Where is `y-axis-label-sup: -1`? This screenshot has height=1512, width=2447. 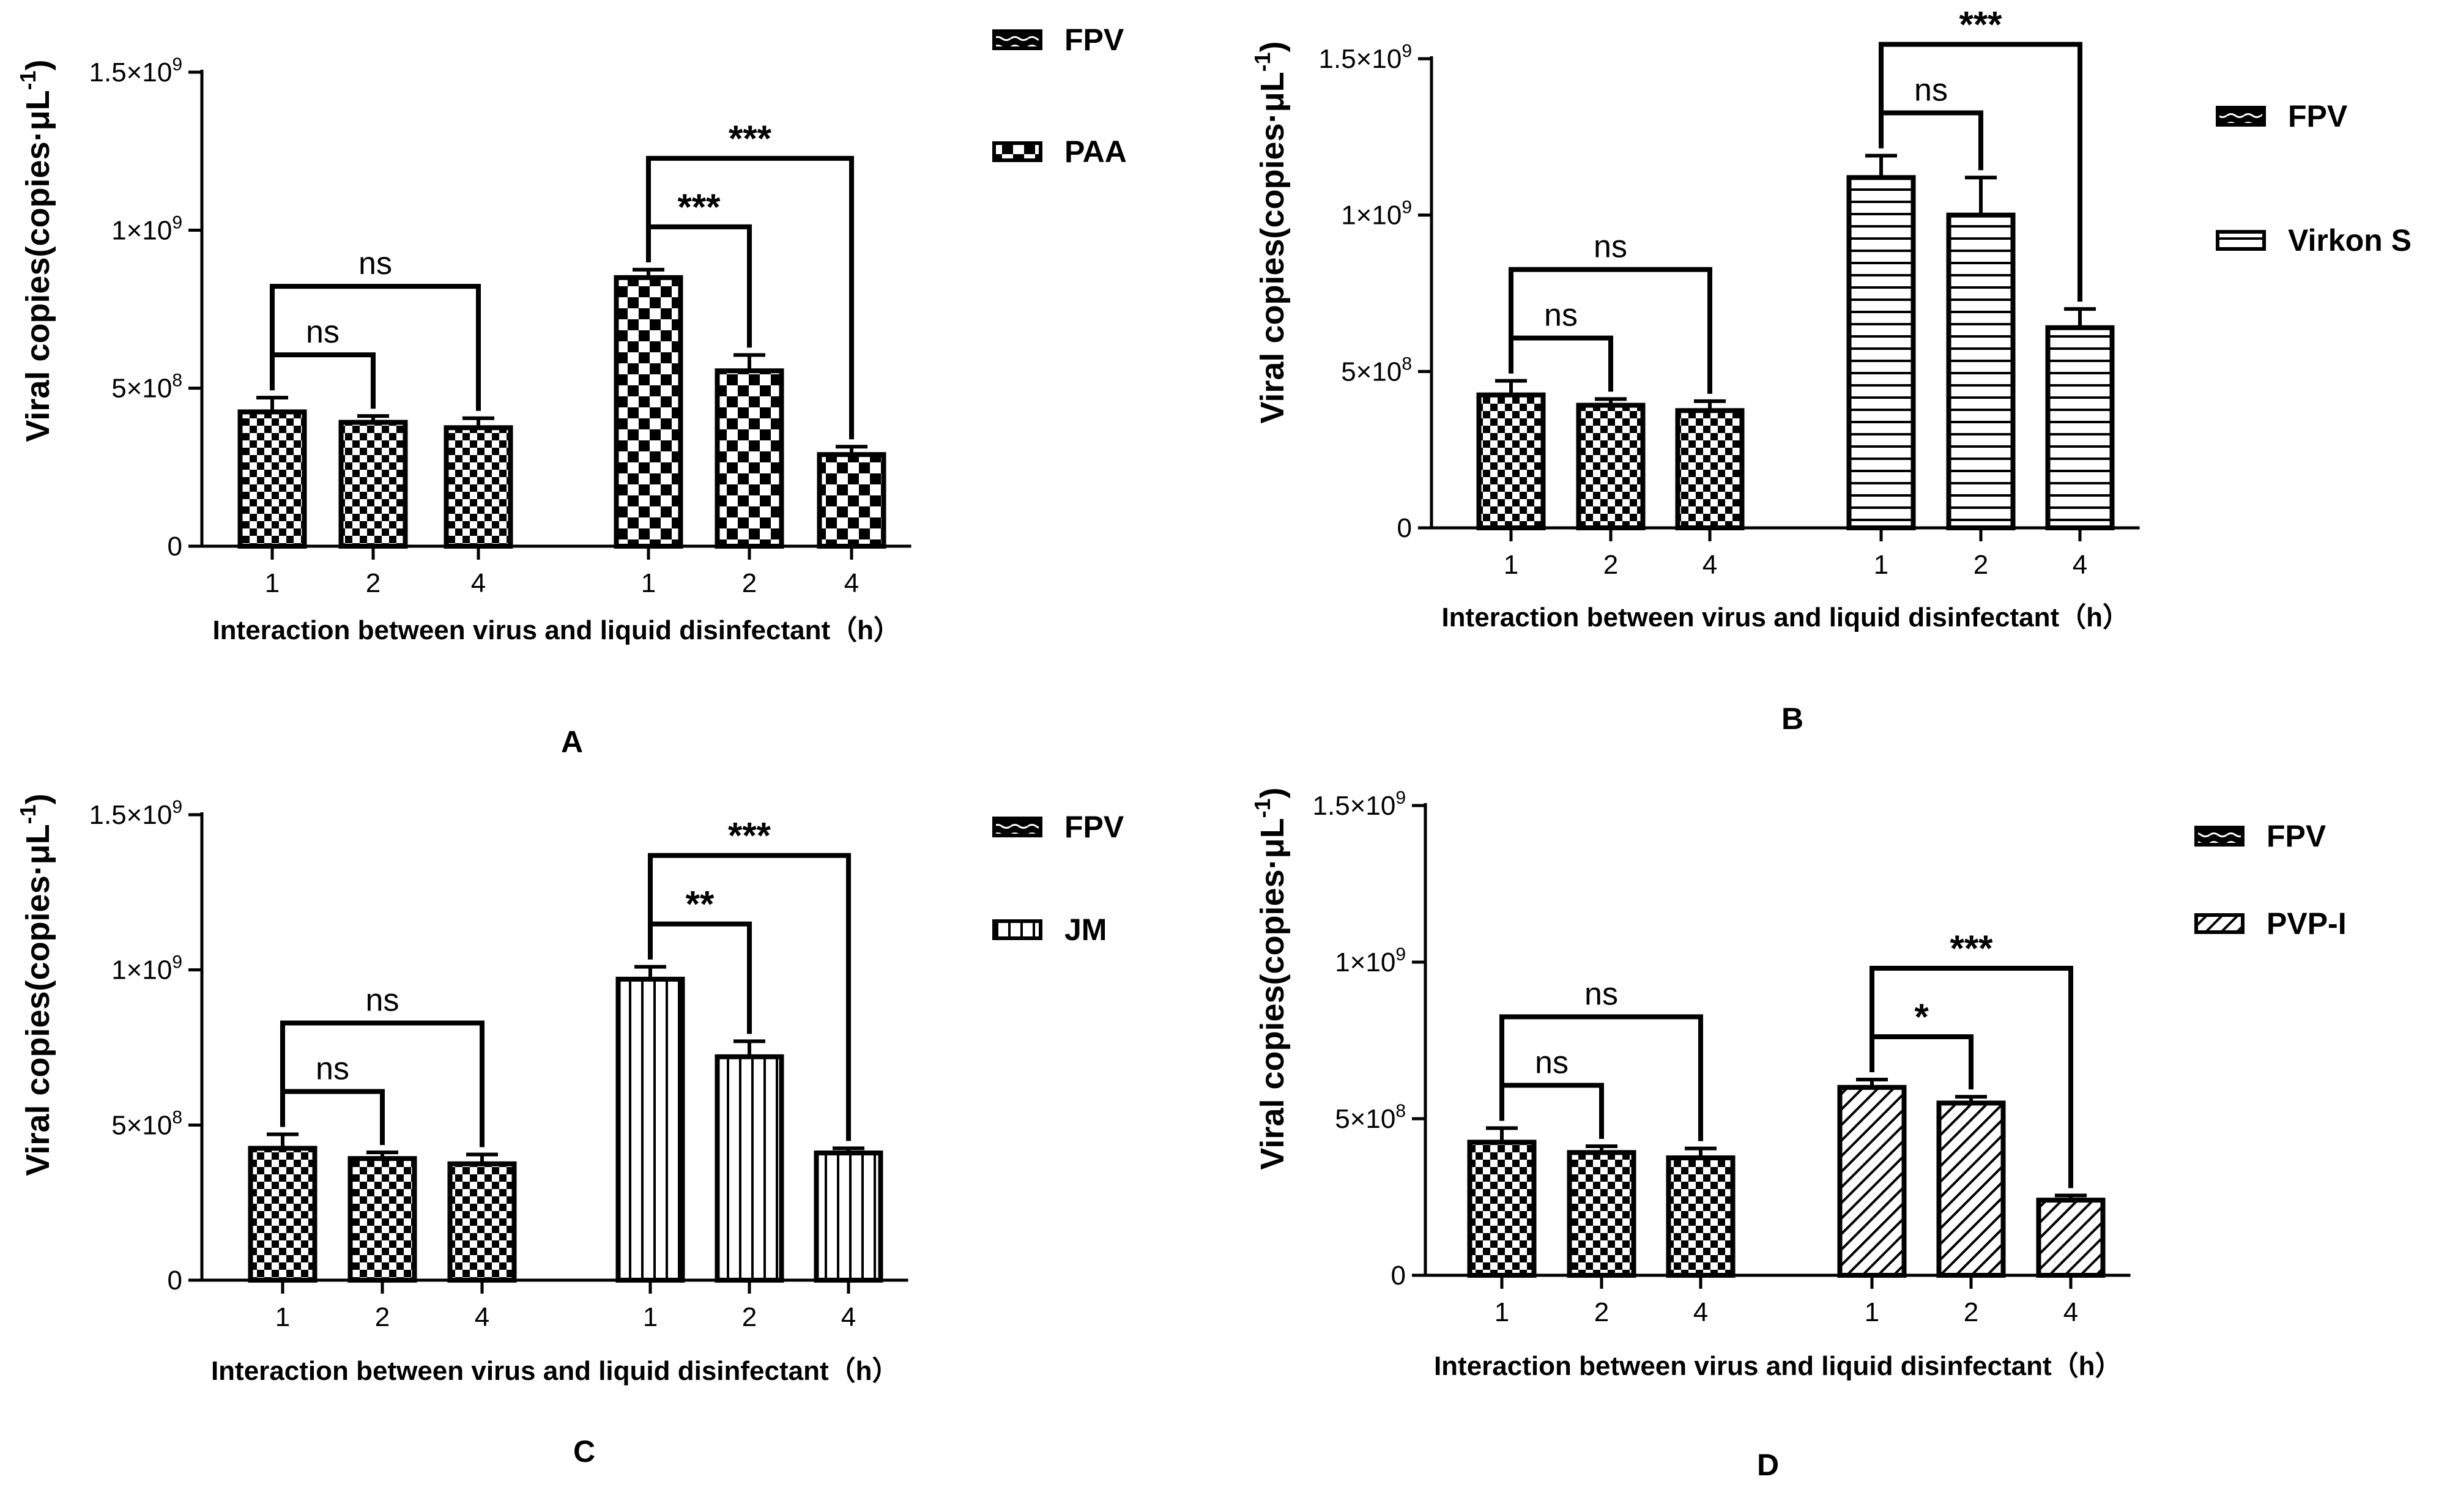
y-axis-label-sup: -1 is located at coordinates (27, 814).